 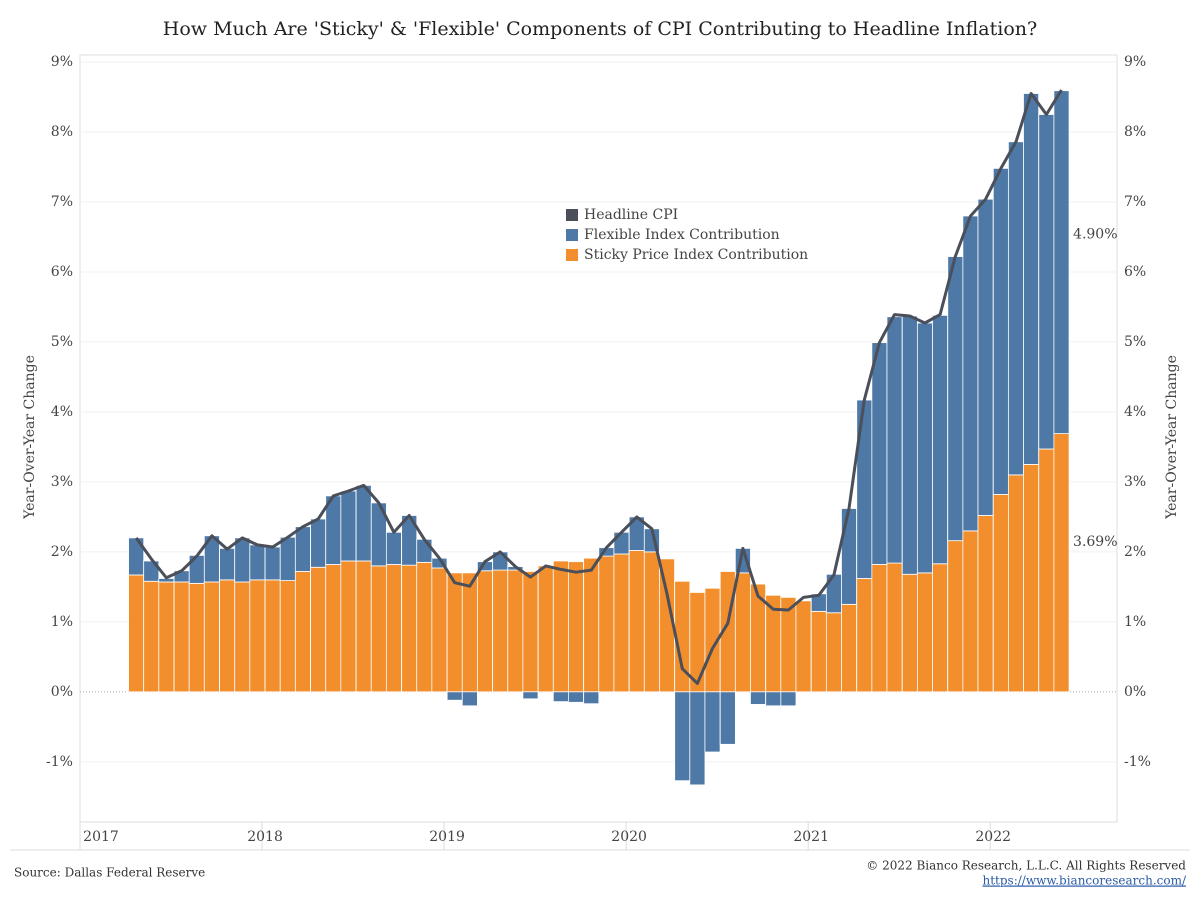 I want to click on y2-tick-label: 1%, so click(x=1135, y=622).